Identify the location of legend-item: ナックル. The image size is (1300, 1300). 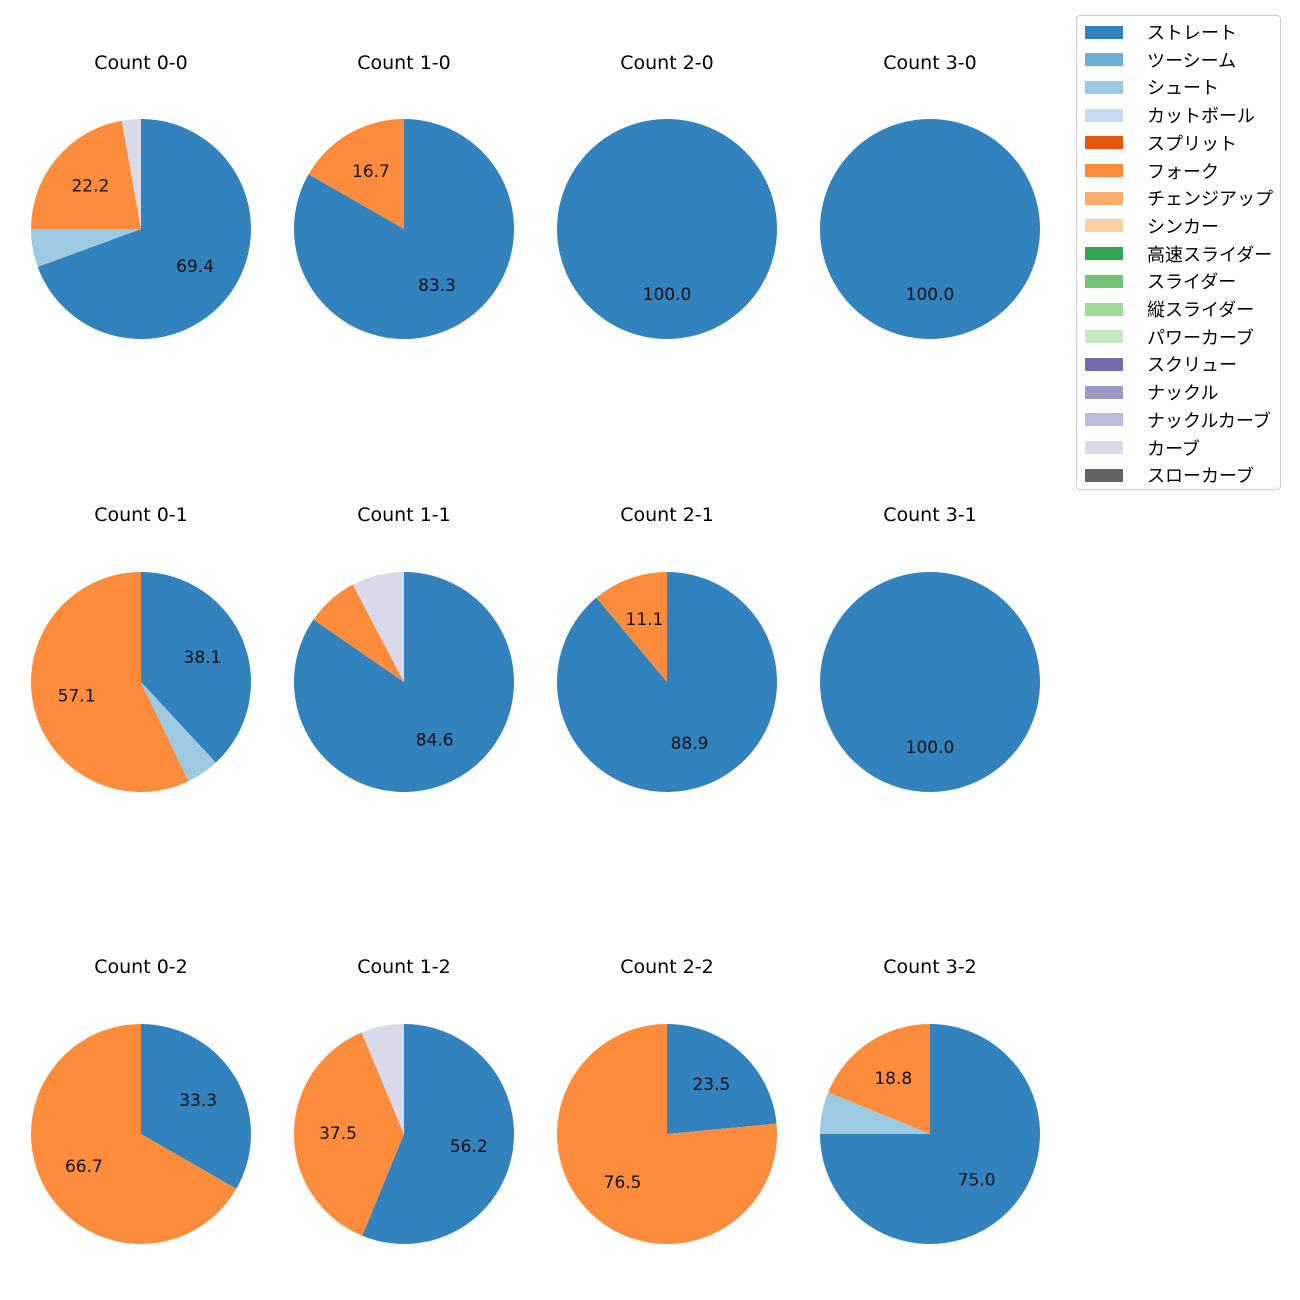
(1147, 392).